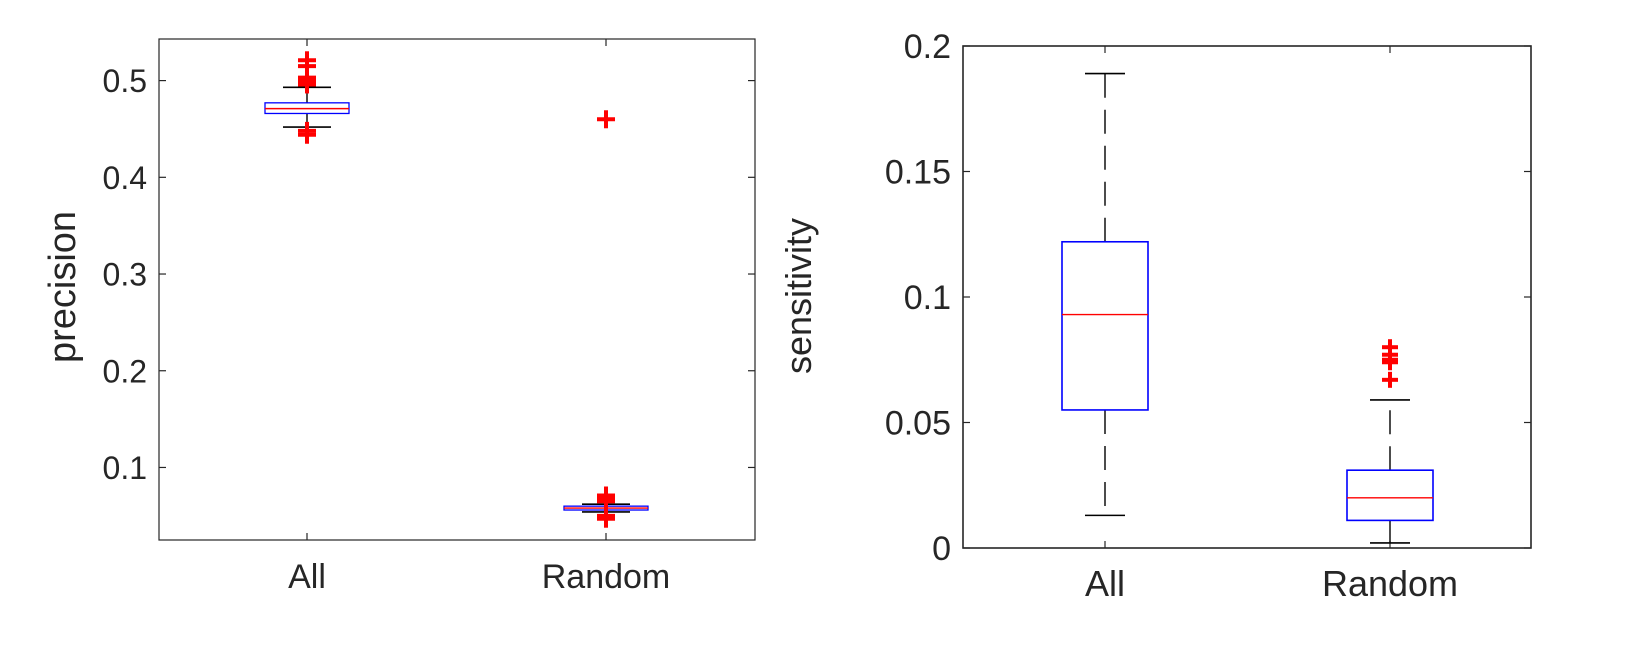 The width and height of the screenshot is (1642, 668). Describe the element at coordinates (1105, 325) in the screenshot. I see `sensitivity-all-box` at that location.